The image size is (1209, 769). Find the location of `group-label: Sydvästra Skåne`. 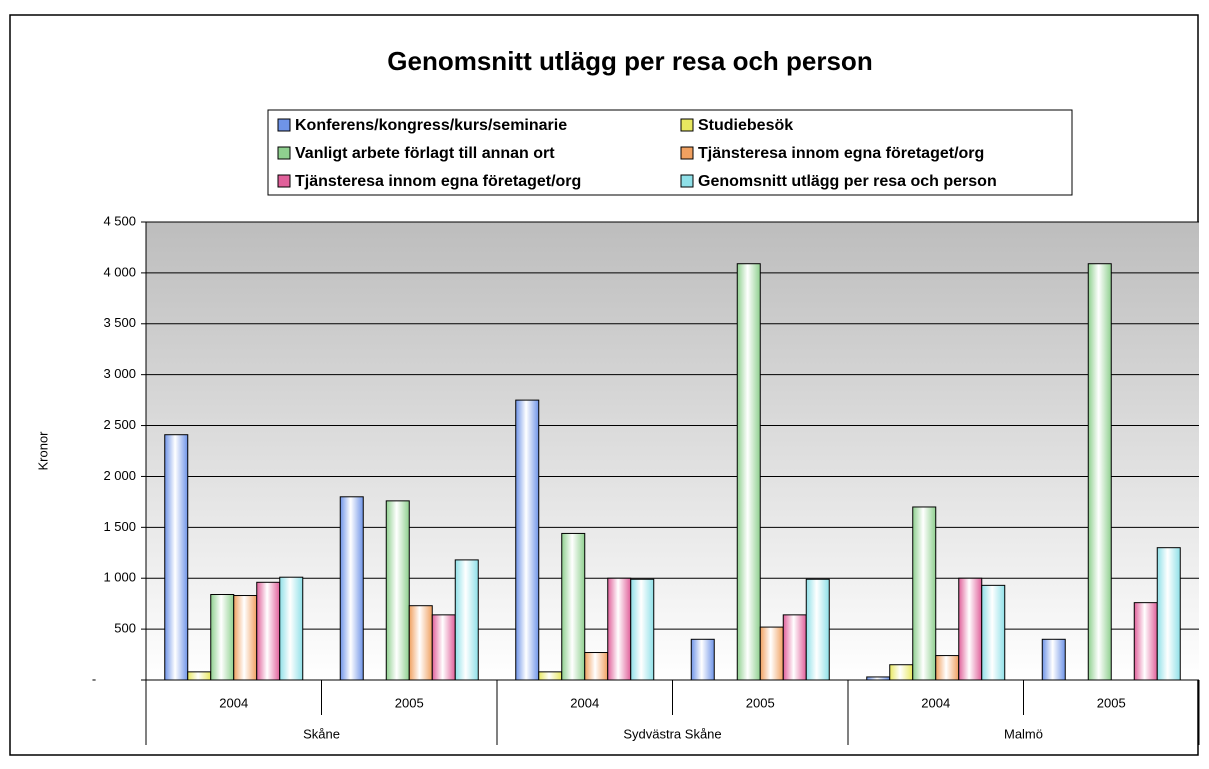

group-label: Sydvästra Skåne is located at coordinates (672, 733).